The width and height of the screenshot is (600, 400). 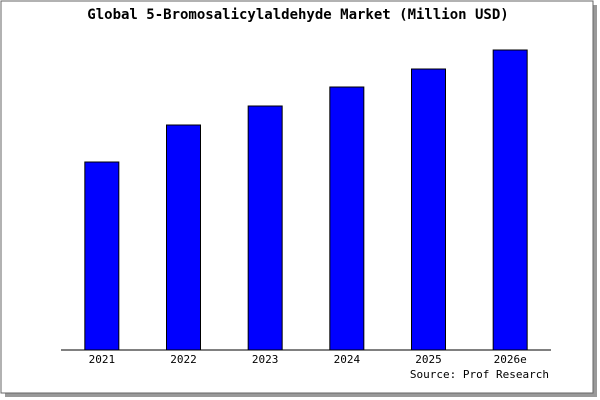 What do you see at coordinates (510, 359) in the screenshot?
I see `x-tick-label: 2026e` at bounding box center [510, 359].